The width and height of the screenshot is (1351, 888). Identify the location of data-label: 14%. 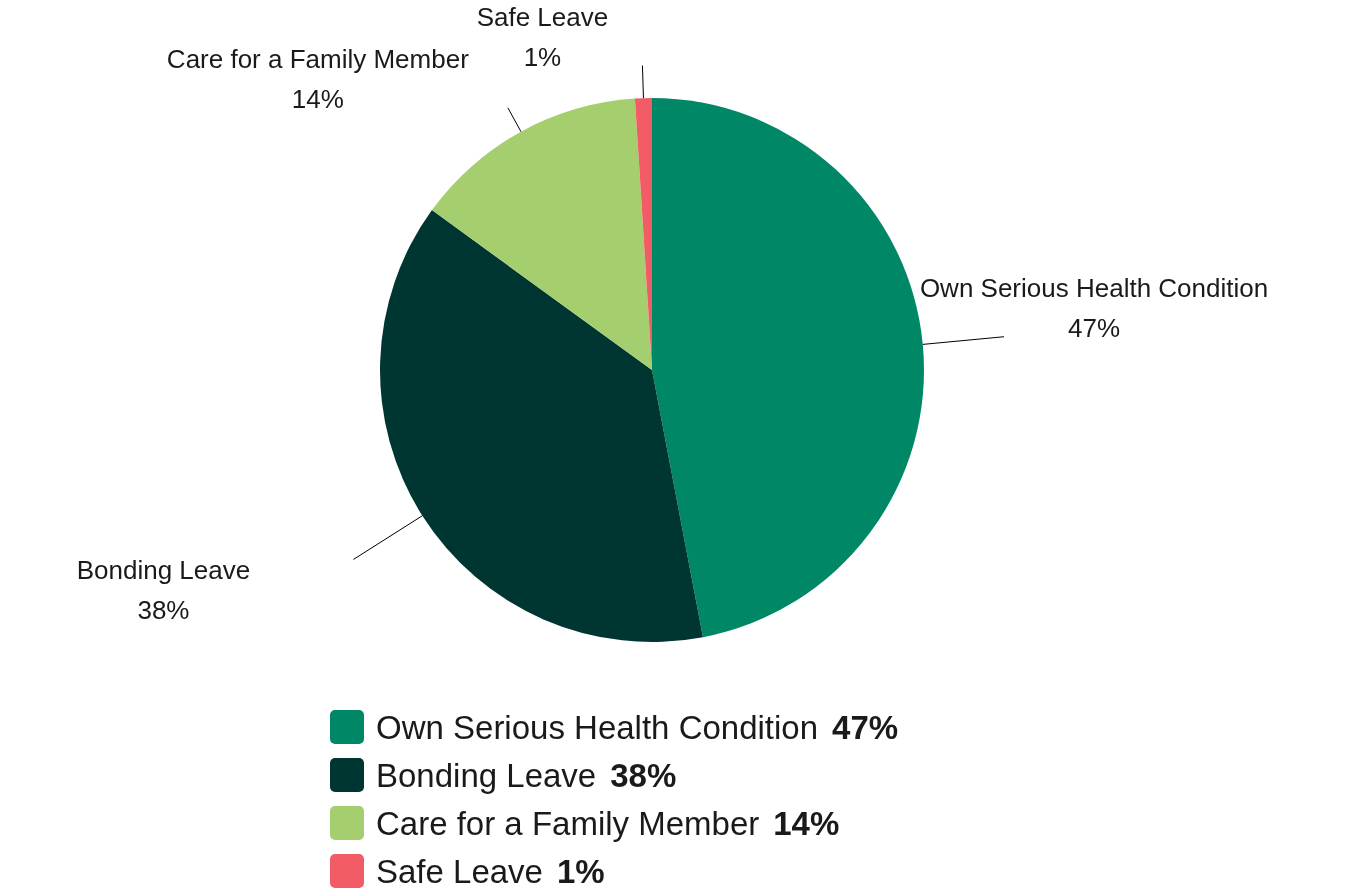
(317, 98).